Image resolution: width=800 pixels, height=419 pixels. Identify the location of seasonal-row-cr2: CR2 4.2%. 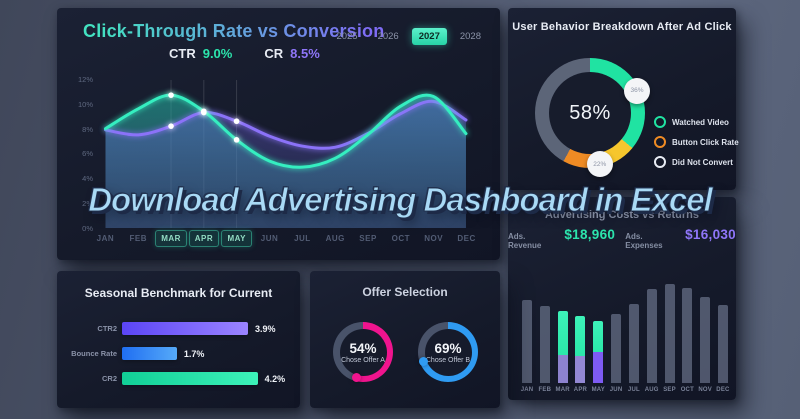
(178, 378).